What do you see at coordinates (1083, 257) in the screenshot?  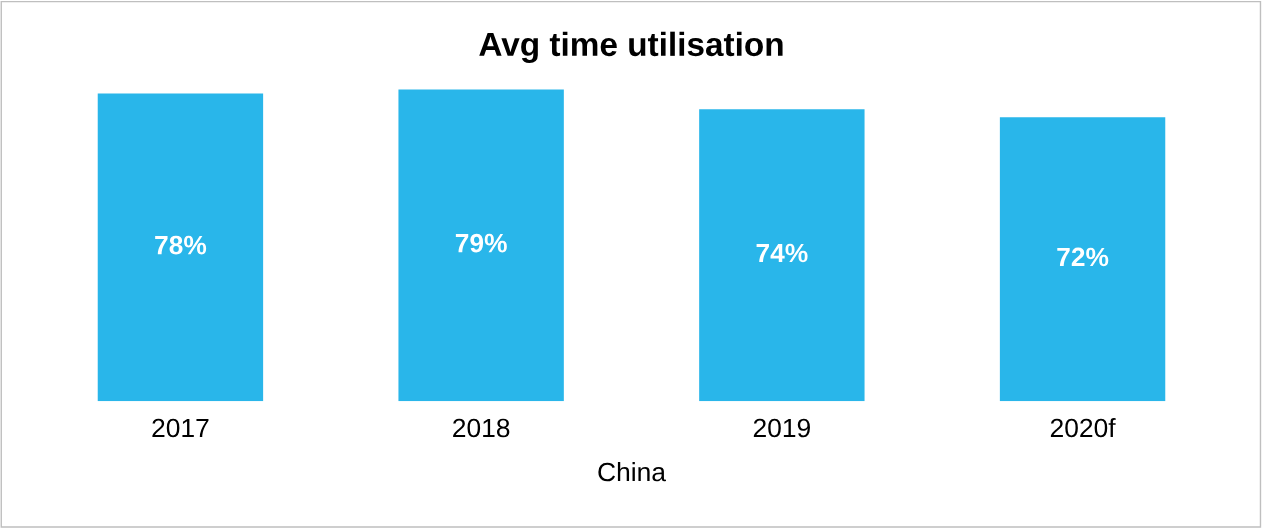 I see `data-label: 72%` at bounding box center [1083, 257].